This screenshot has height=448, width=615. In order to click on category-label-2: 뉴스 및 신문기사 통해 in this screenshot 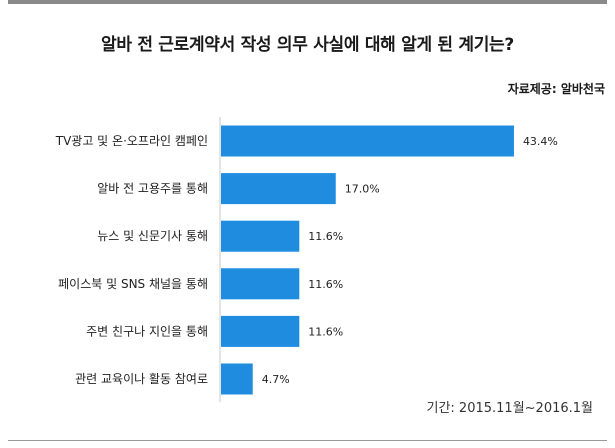, I will do `click(152, 236)`.